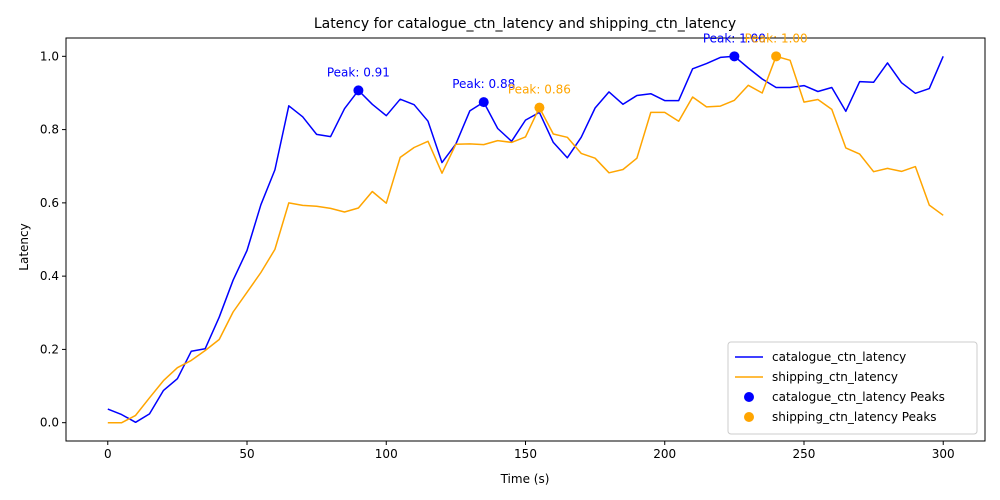  I want to click on x-tick-label: 50, so click(246, 454).